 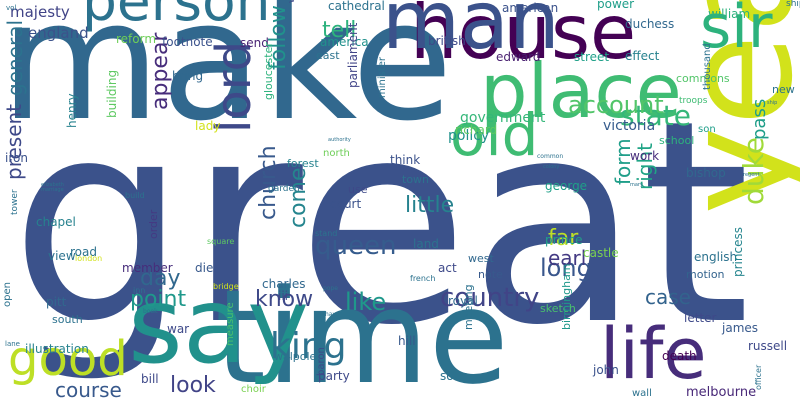 I want to click on word-good-12: good, so click(x=68, y=359).